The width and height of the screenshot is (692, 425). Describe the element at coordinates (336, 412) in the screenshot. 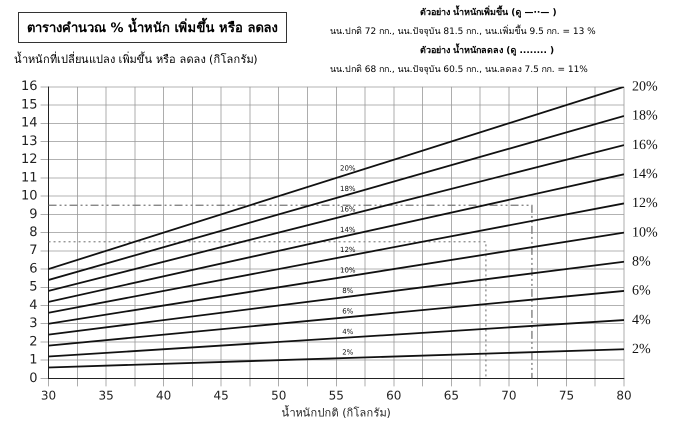

I see `x-axis-title: น้ำหนักปกติ (กิโลกรัม)` at that location.